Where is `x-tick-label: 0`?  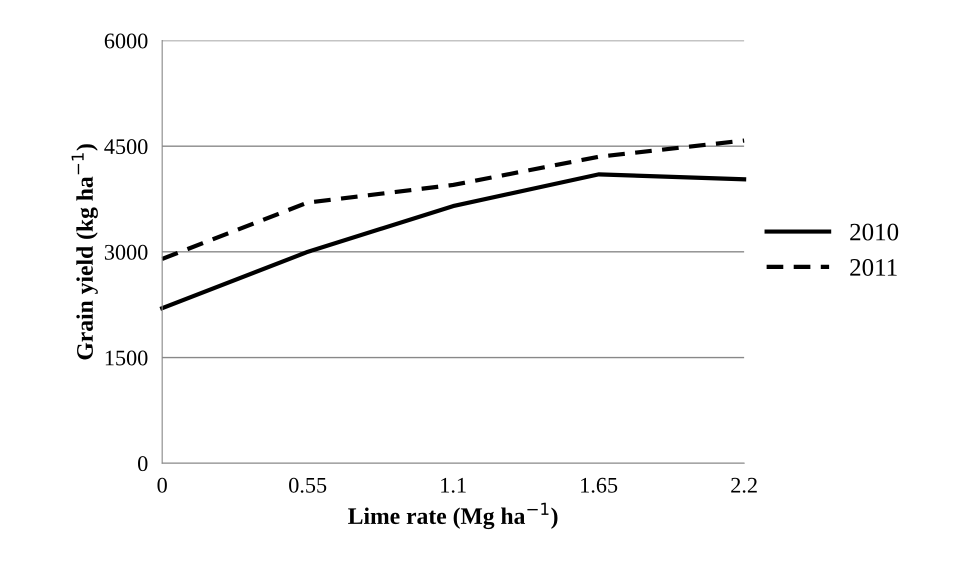 x-tick-label: 0 is located at coordinates (162, 485).